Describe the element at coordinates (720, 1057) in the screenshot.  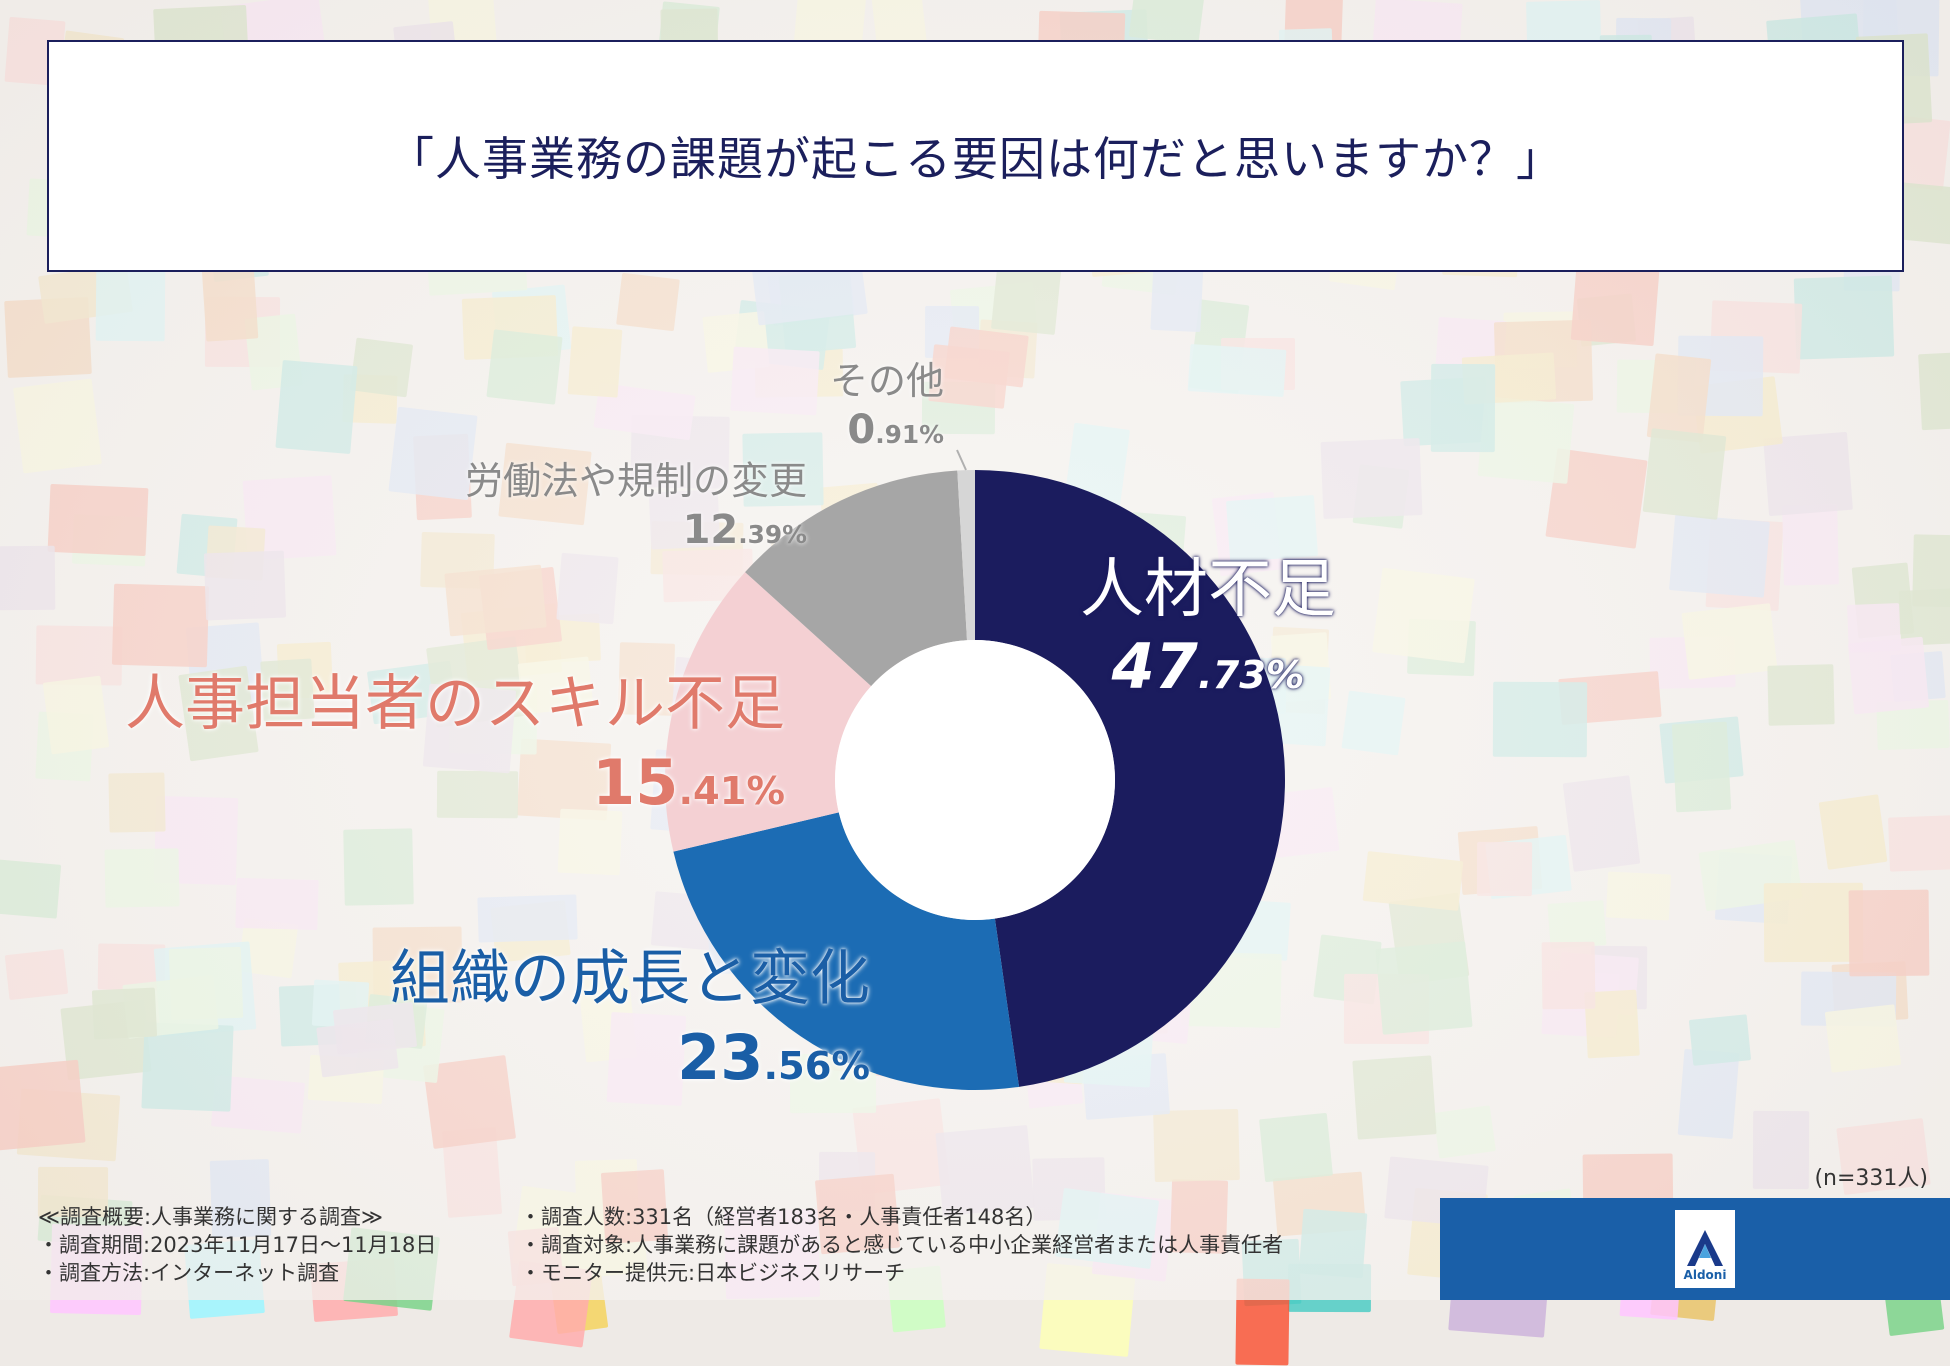
I see `percent-int: 23` at that location.